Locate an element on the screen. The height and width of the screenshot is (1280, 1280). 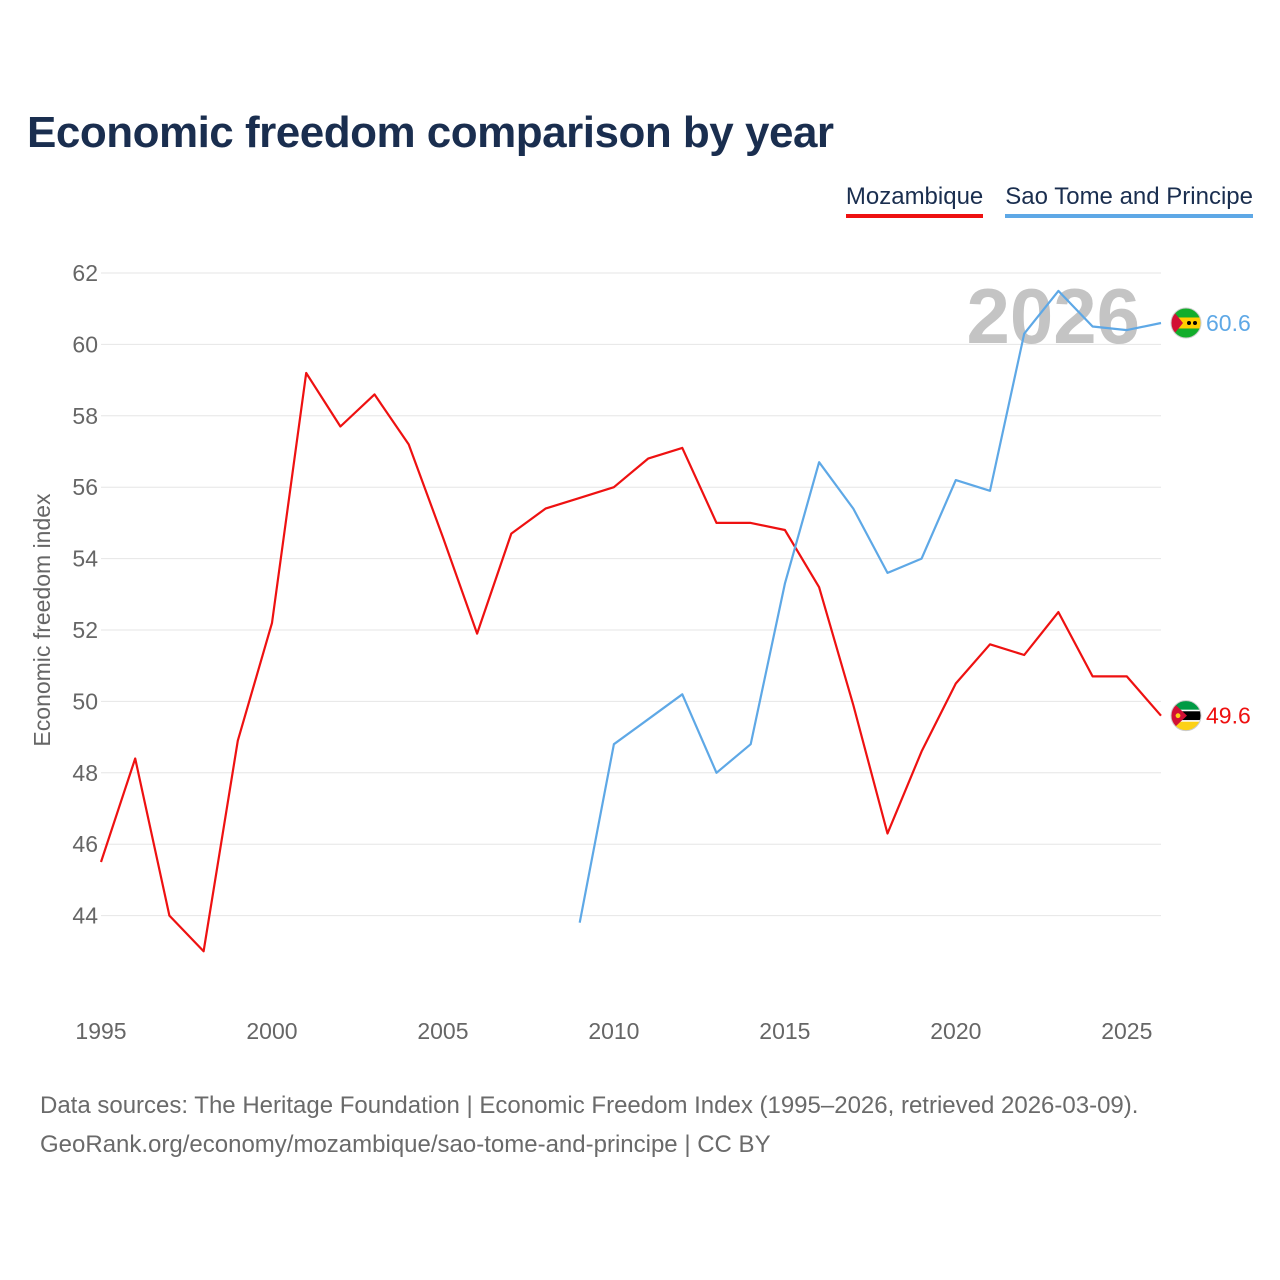
legend-item-mozambique: Mozambique is located at coordinates (914, 200).